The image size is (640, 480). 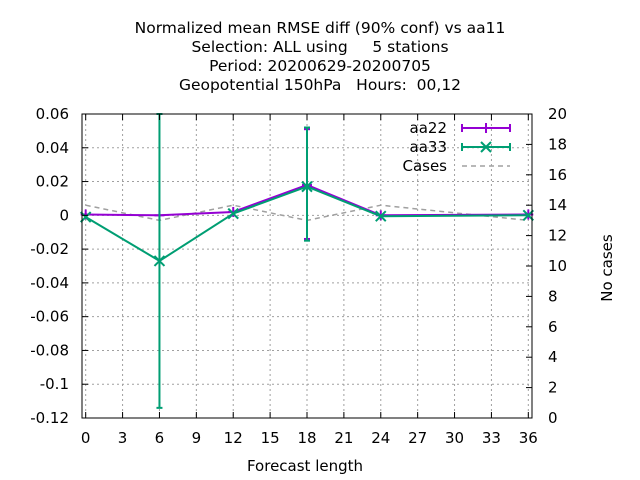 I want to click on x-axis-label: Forecast length, so click(x=305, y=466).